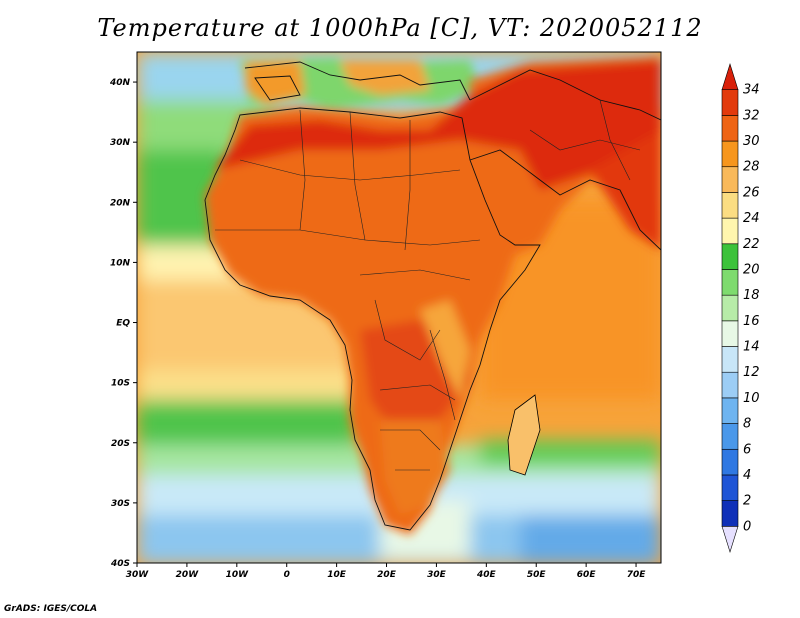 Image resolution: width=800 pixels, height=618 pixels. Describe the element at coordinates (751, 269) in the screenshot. I see `colorbar-label: 20` at that location.